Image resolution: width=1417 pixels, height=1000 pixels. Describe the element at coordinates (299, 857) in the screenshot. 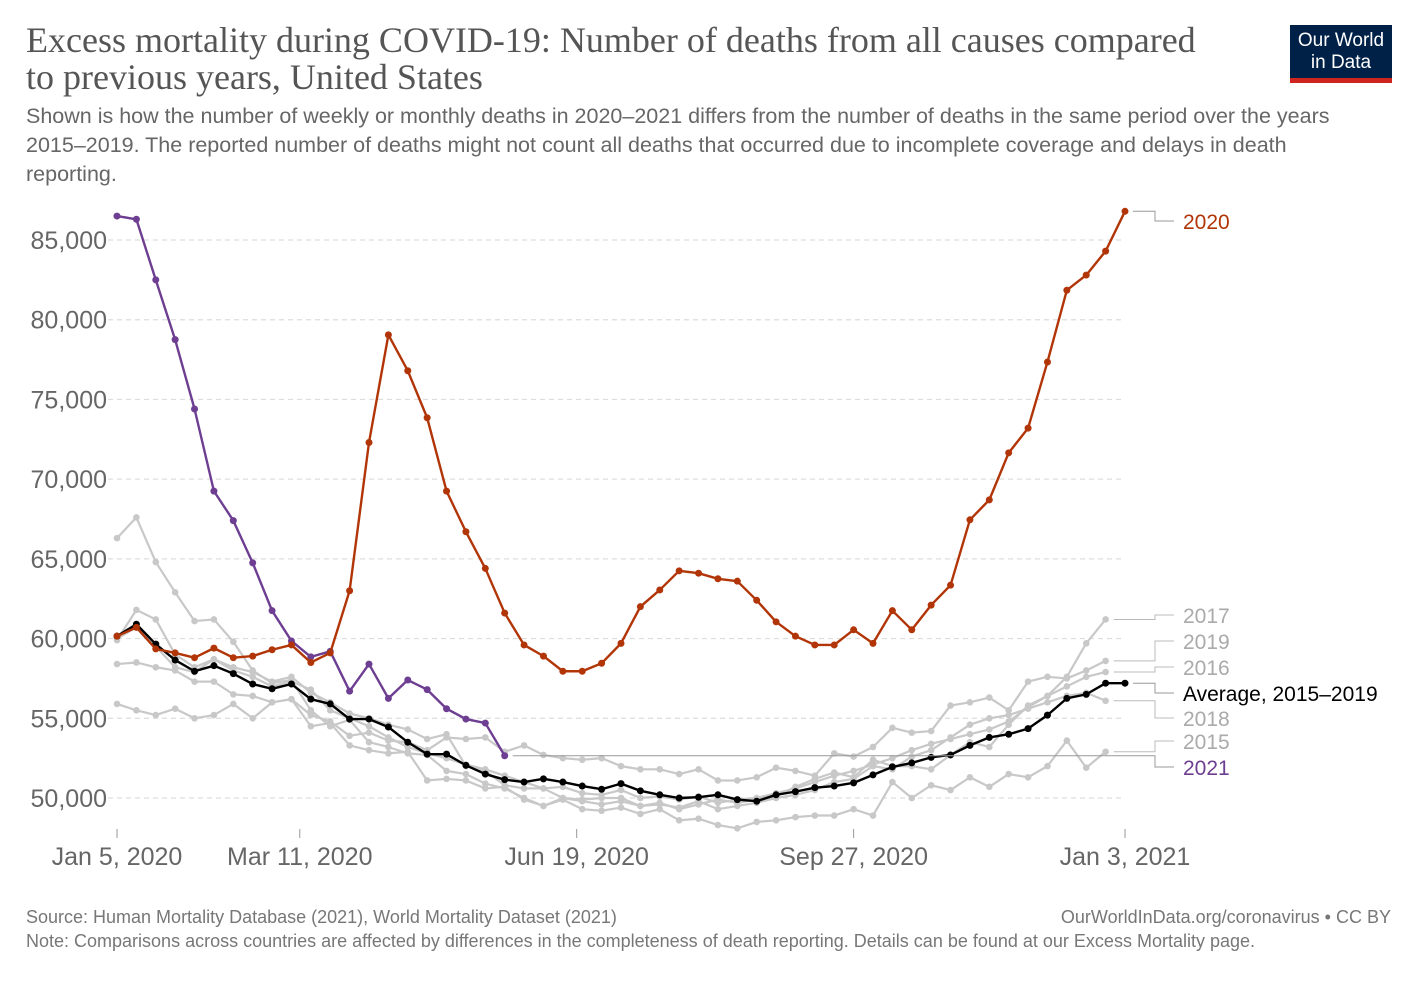

I see `x-tick-label: Mar 11, 2020` at that location.